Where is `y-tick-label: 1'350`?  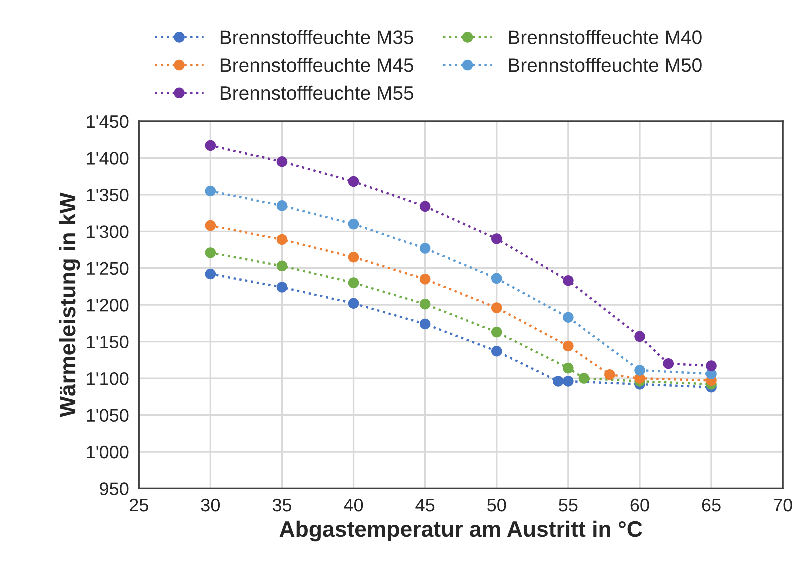 y-tick-label: 1'350 is located at coordinates (108, 195).